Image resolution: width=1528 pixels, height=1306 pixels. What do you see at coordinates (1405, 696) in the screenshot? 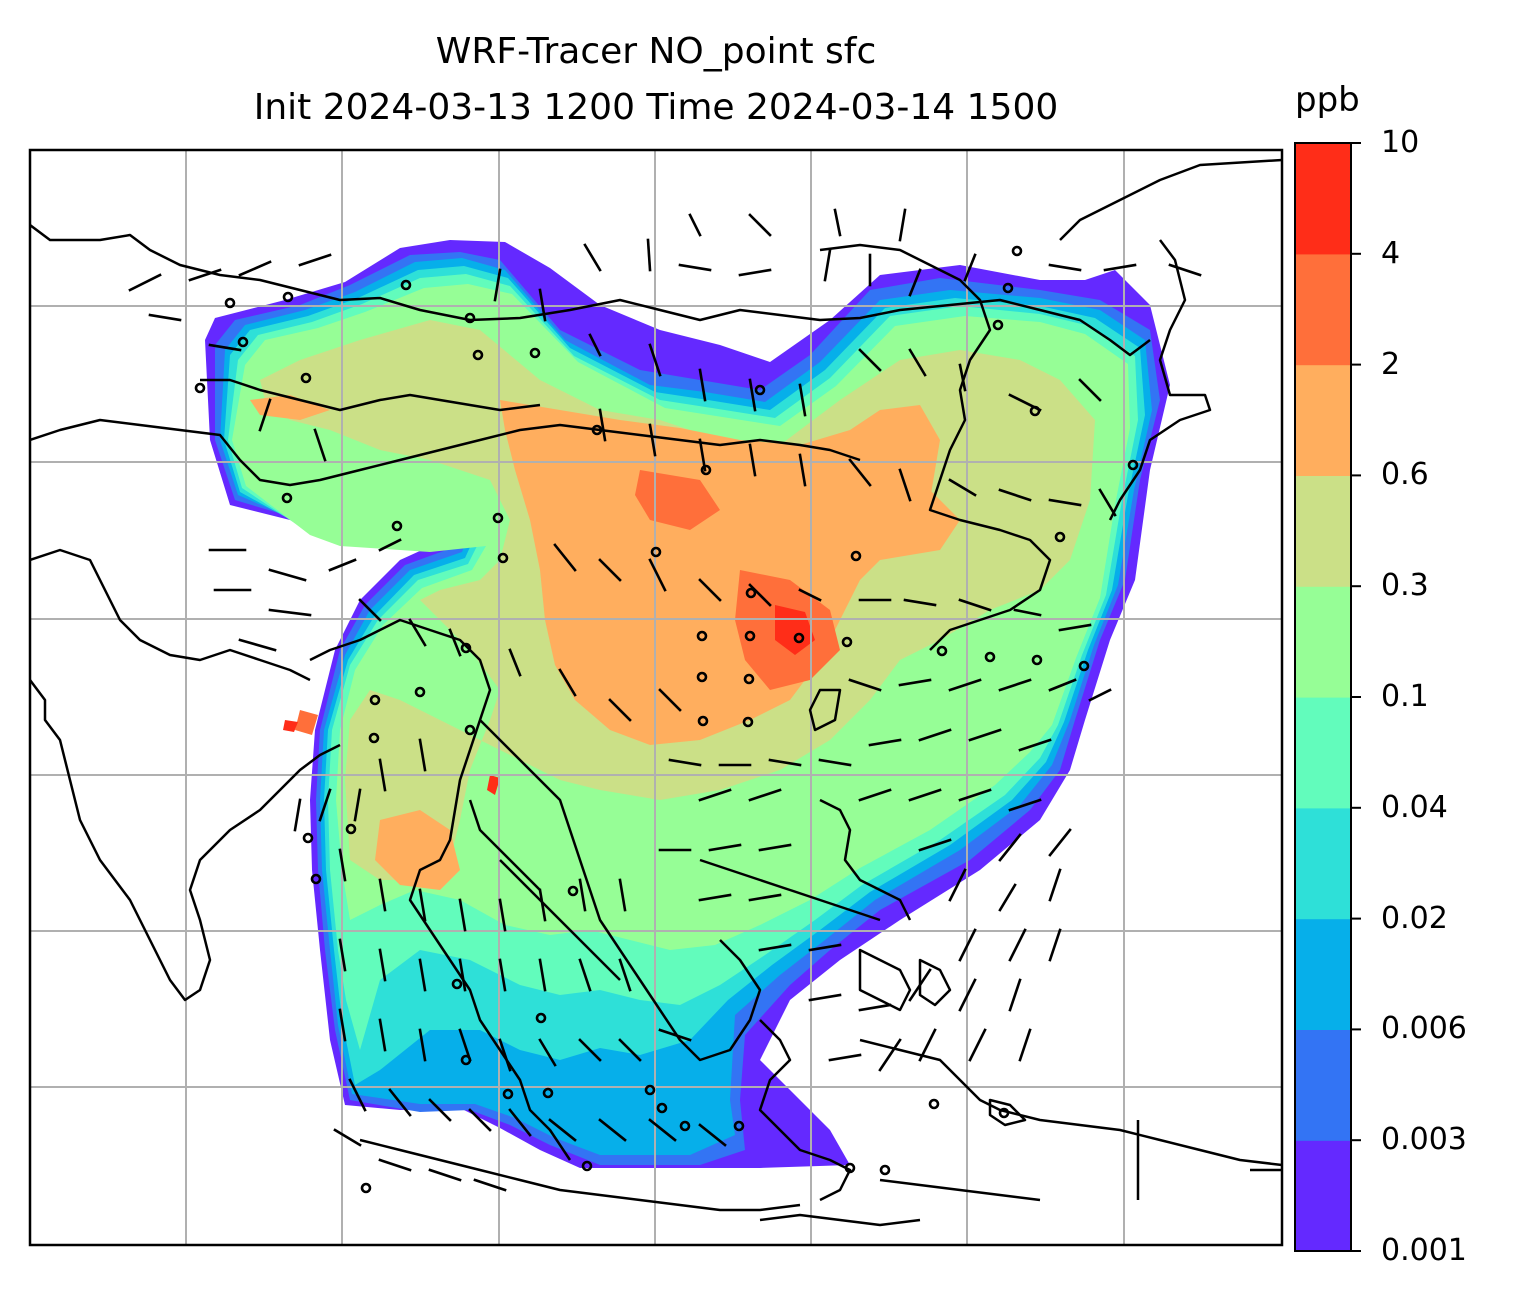
I see `colorbar-tick-label: 0.1` at bounding box center [1405, 696].